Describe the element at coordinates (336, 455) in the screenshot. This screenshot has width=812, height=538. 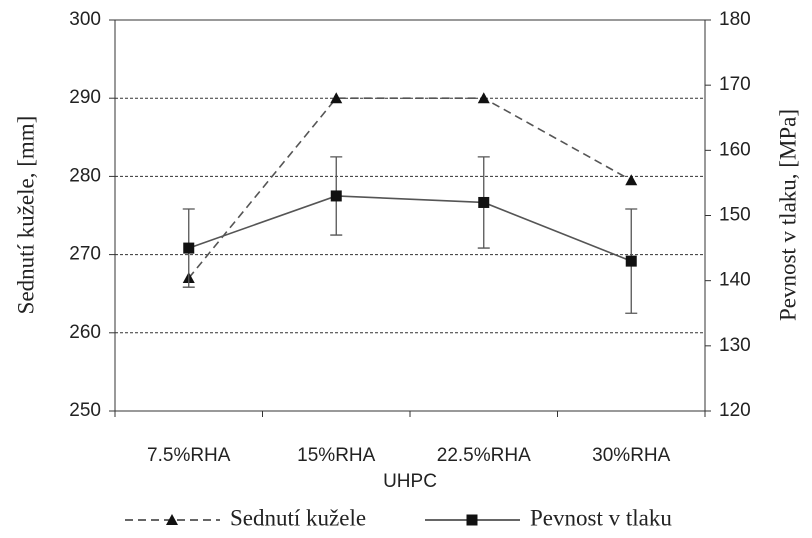
I see `x-tick-label: 15%RHA` at that location.